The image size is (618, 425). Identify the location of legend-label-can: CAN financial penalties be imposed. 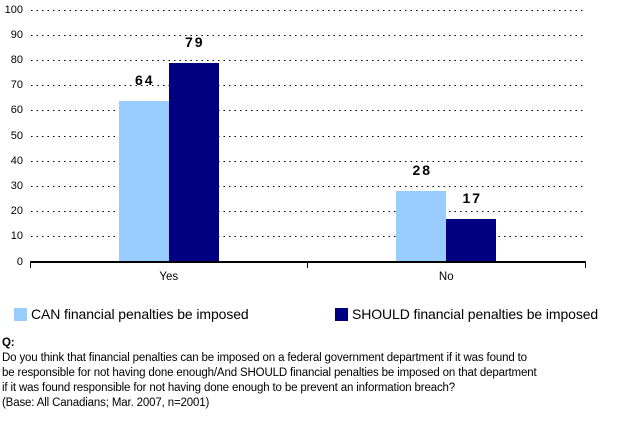
(140, 314).